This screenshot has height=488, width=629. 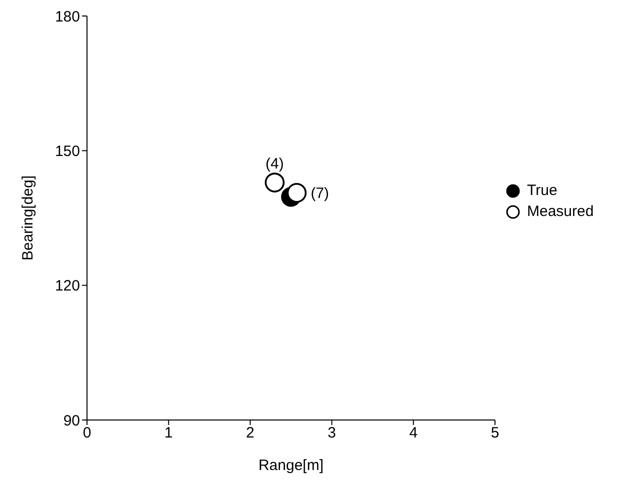 What do you see at coordinates (87, 433) in the screenshot?
I see `x-tick-label: 0` at bounding box center [87, 433].